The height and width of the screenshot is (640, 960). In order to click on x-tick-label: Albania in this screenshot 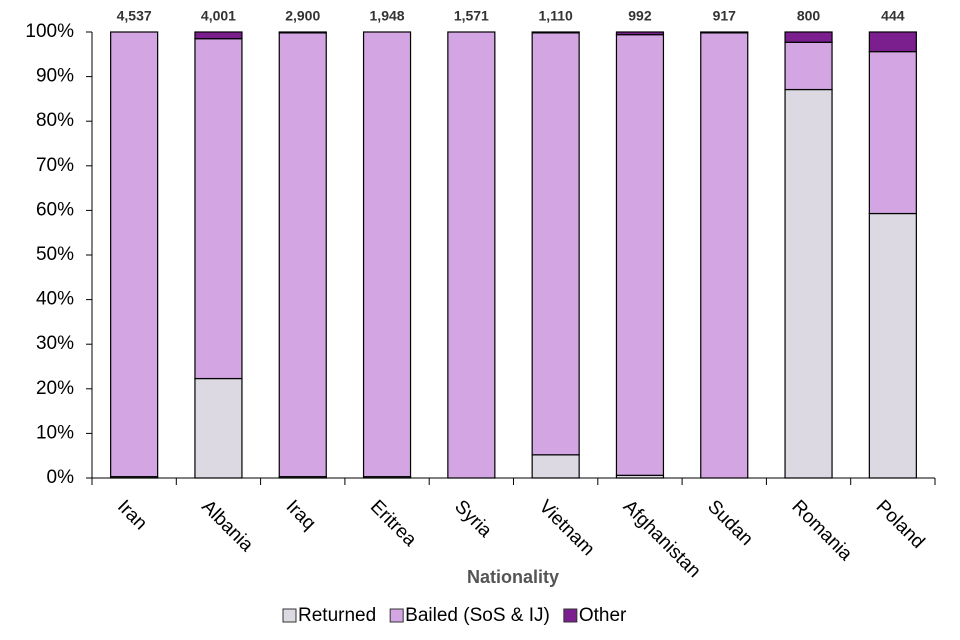, I will do `click(227, 526)`.